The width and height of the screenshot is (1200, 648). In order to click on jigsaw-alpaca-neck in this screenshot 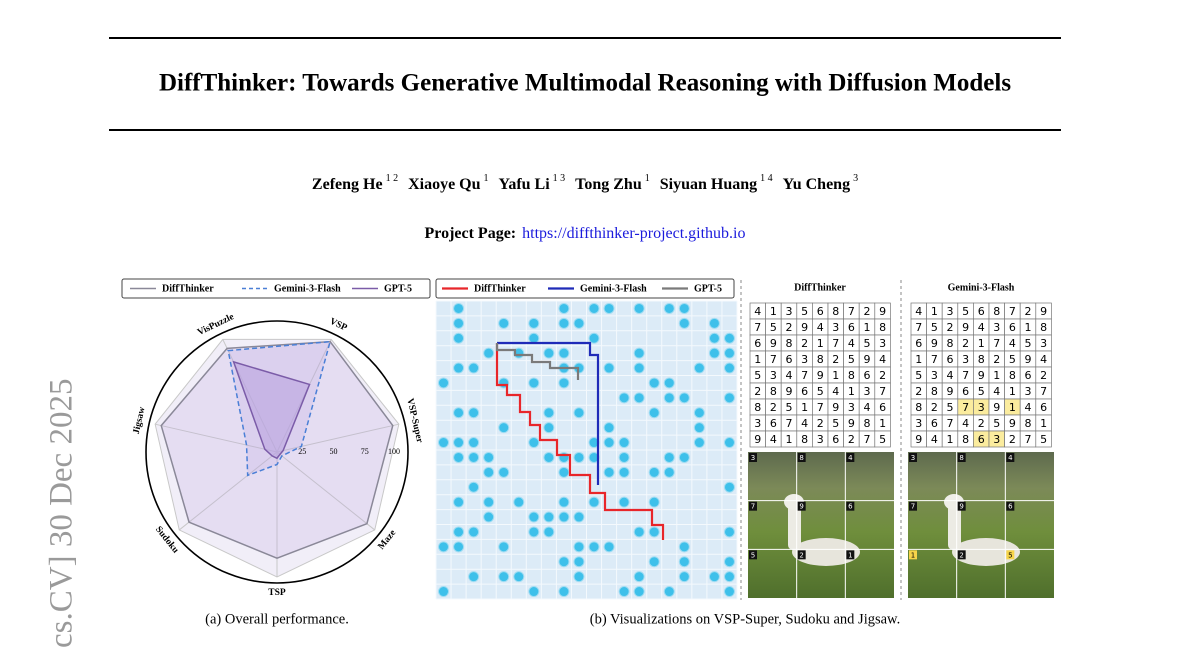, I will do `click(954, 526)`.